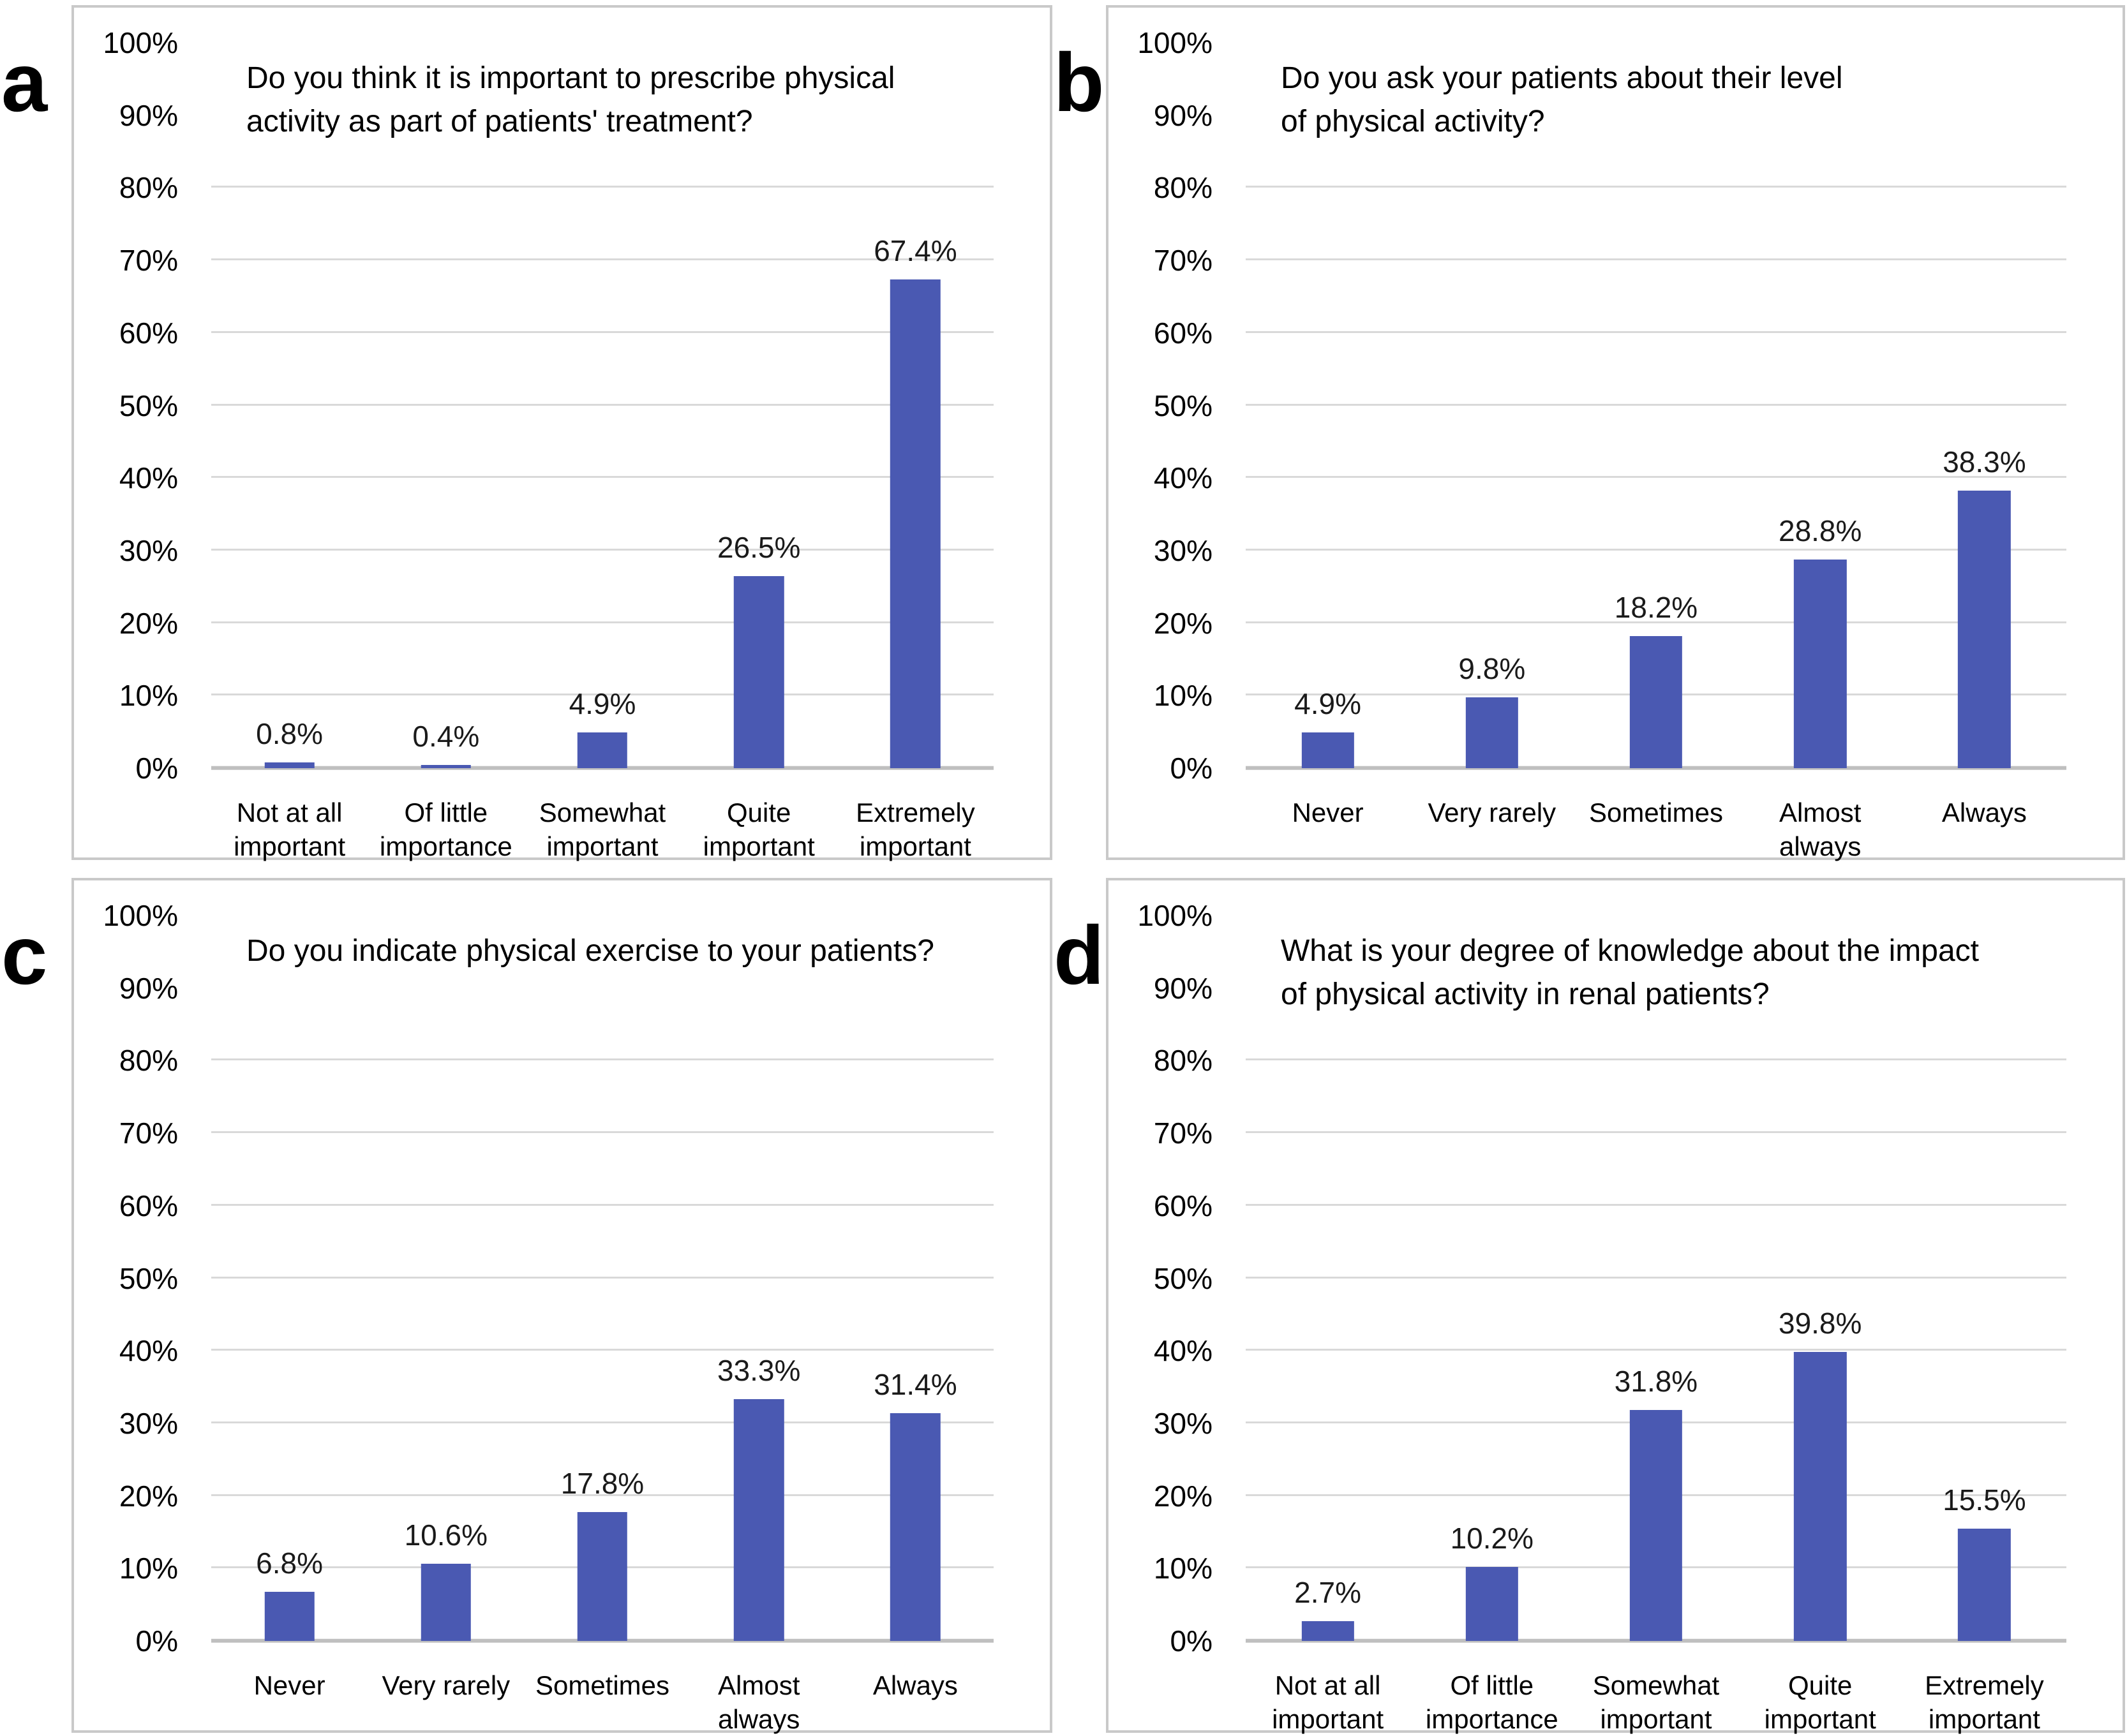 Image resolution: width=2127 pixels, height=1736 pixels. Describe the element at coordinates (500, 122) in the screenshot. I see `chart-title-line: activity as part of patients' treatment?` at that location.